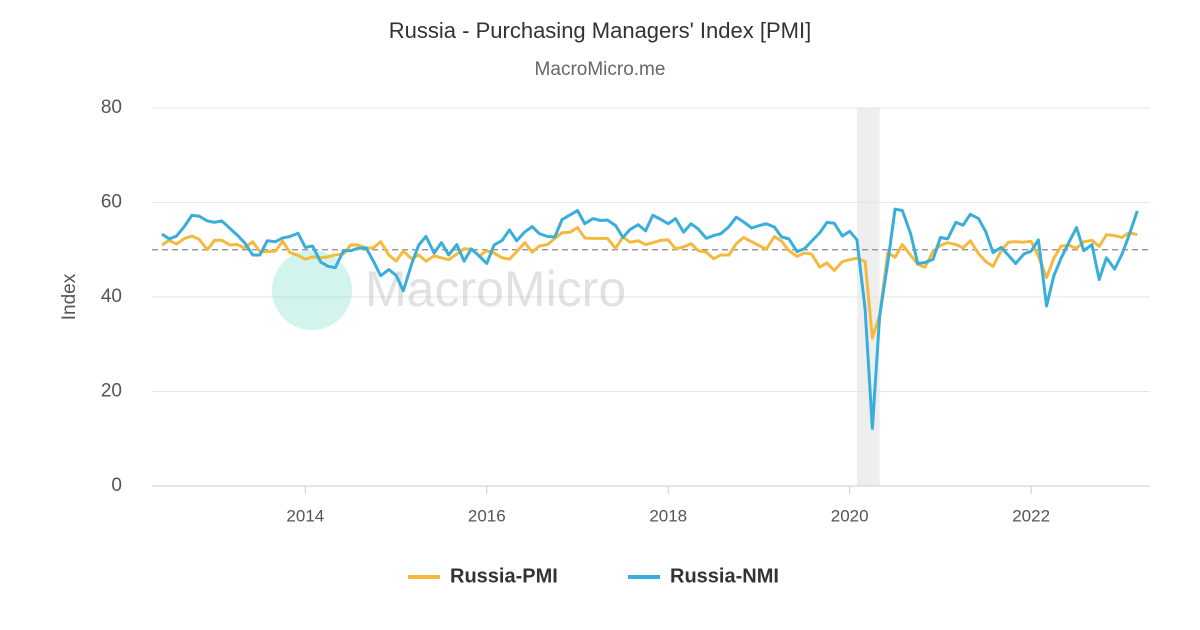 This screenshot has height=630, width=1200. I want to click on y-tick-label: 40, so click(111, 296).